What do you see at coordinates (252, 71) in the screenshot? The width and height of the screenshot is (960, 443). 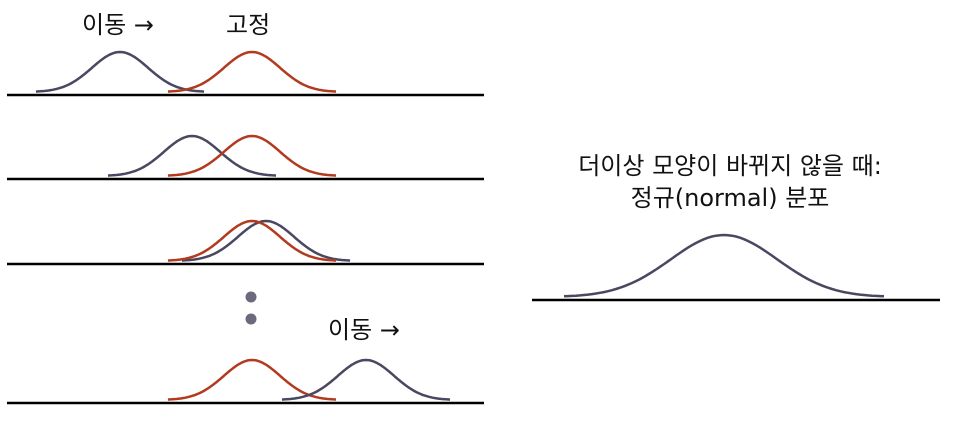 I see `row-1-fixed-curve` at bounding box center [252, 71].